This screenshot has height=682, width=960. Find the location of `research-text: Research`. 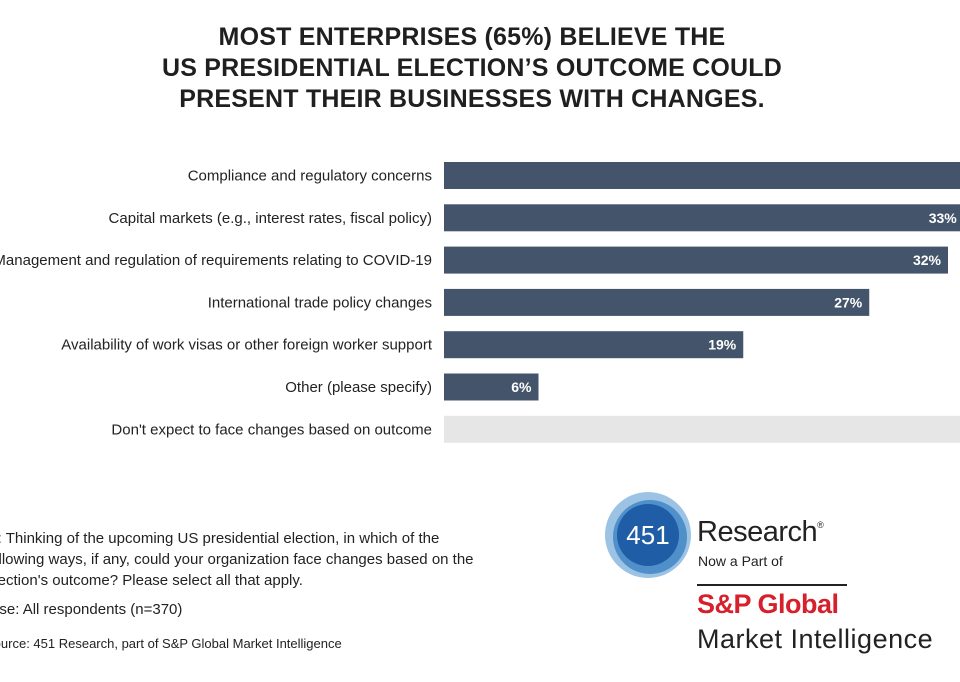

research-text: Research is located at coordinates (757, 532).